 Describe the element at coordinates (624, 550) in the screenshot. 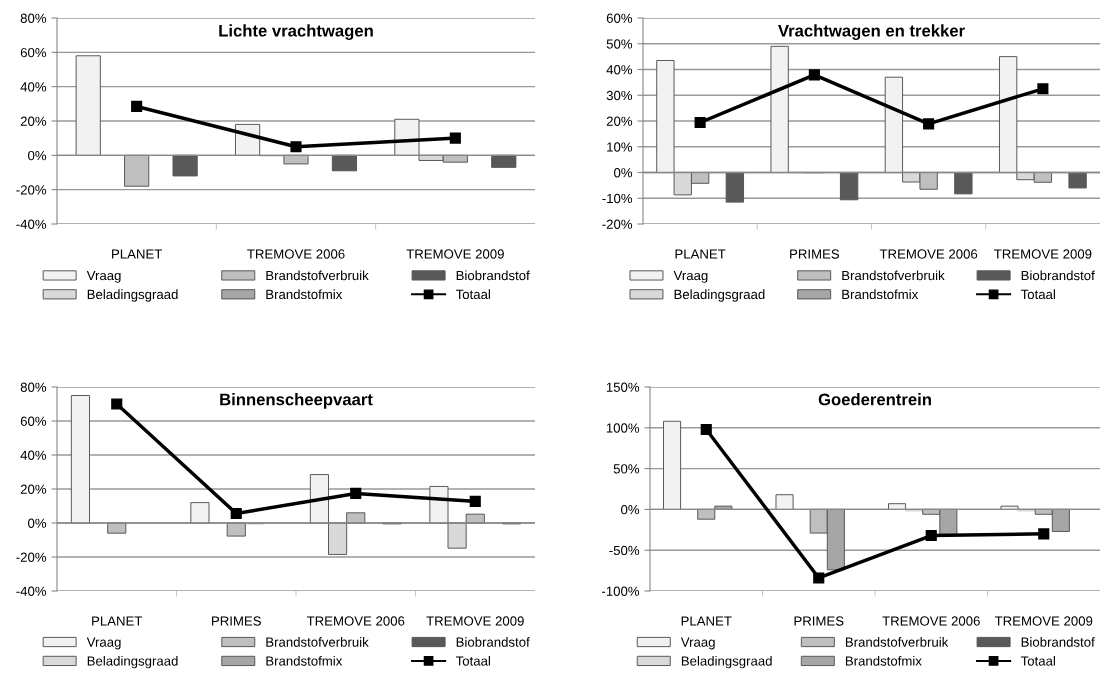

I see `y-tick-label: -50%` at that location.